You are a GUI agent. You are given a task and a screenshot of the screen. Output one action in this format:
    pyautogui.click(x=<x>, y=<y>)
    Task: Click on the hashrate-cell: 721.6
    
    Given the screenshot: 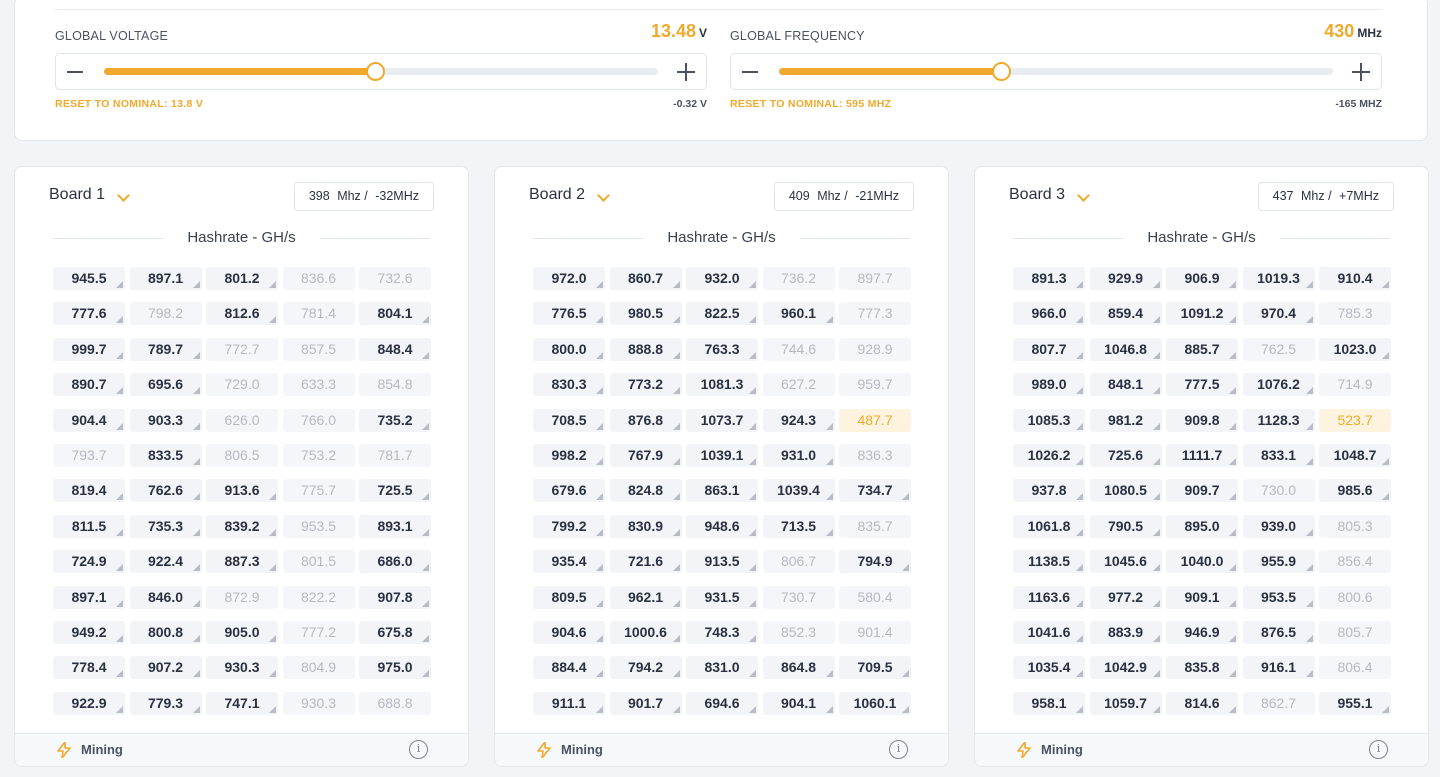 What is the action you would take?
    pyautogui.click(x=645, y=562)
    